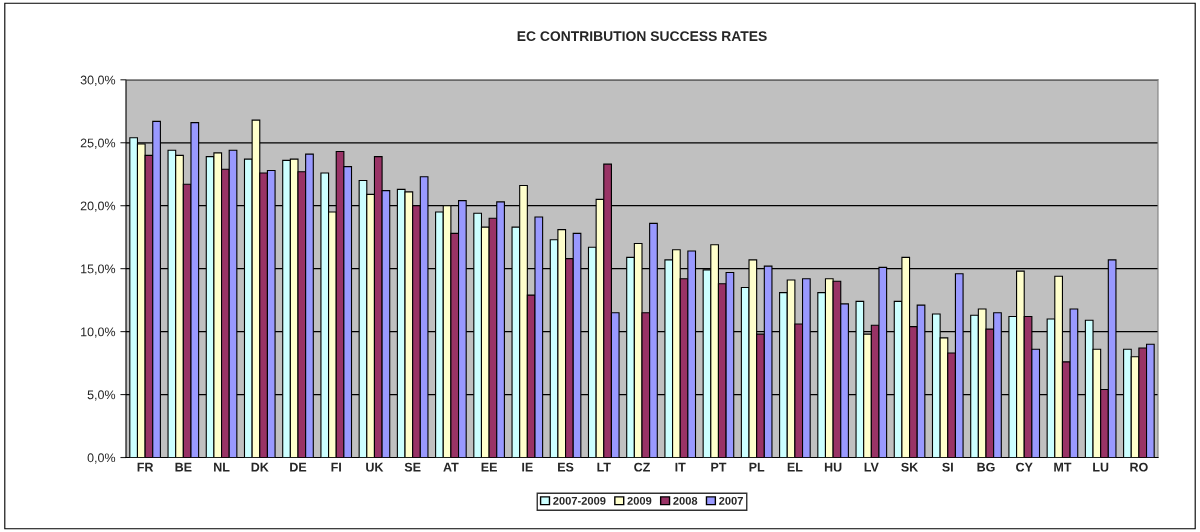 This screenshot has height=532, width=1200. What do you see at coordinates (731, 500) in the screenshot?
I see `legend-label: 2007` at bounding box center [731, 500].